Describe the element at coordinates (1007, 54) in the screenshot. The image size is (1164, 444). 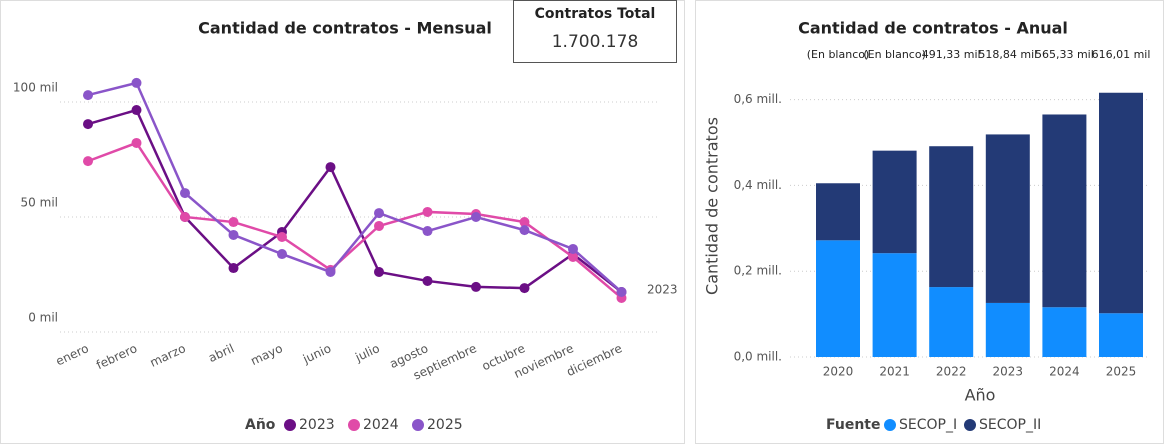
I see `total-label: 518,84 mil` at that location.